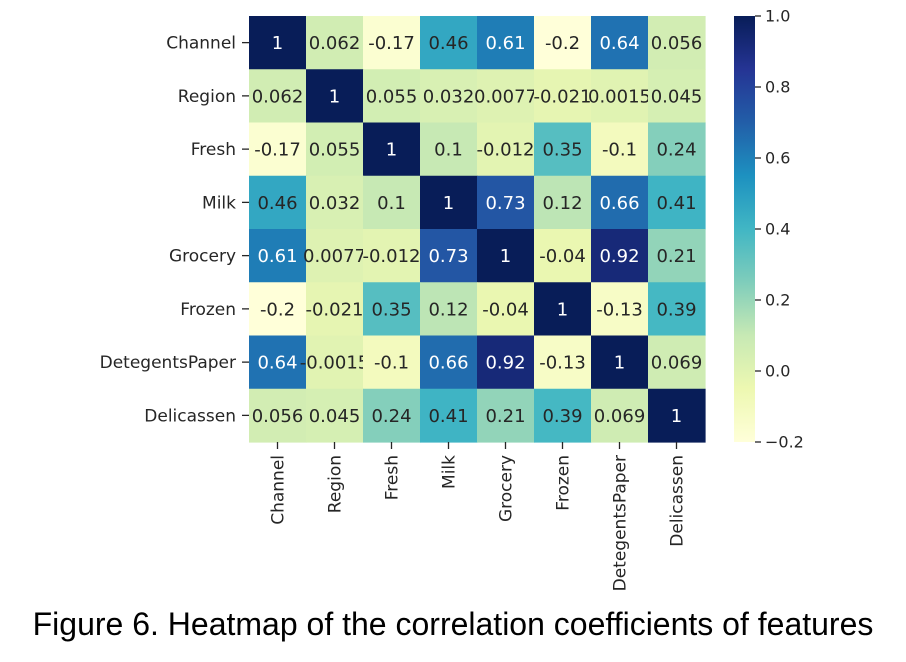  I want to click on cell-value-label: 0.66, so click(448, 363).